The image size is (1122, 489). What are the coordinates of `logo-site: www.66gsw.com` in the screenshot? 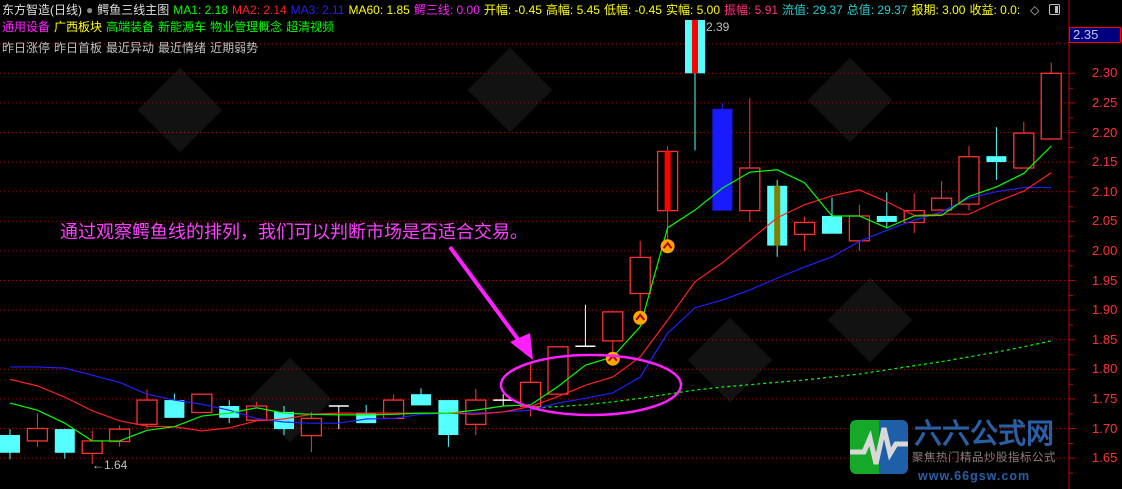 It's located at (974, 476).